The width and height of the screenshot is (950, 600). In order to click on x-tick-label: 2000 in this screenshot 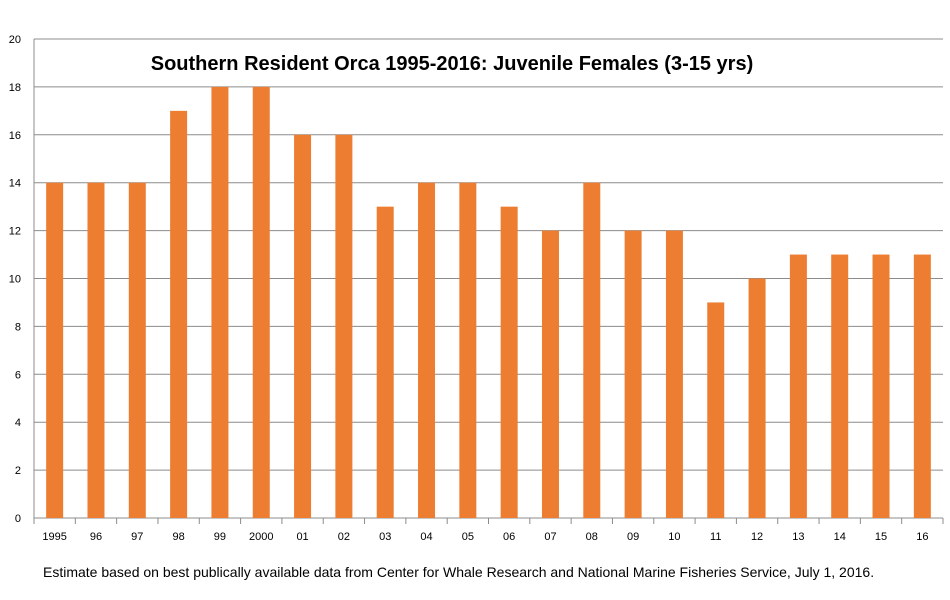, I will do `click(261, 537)`.